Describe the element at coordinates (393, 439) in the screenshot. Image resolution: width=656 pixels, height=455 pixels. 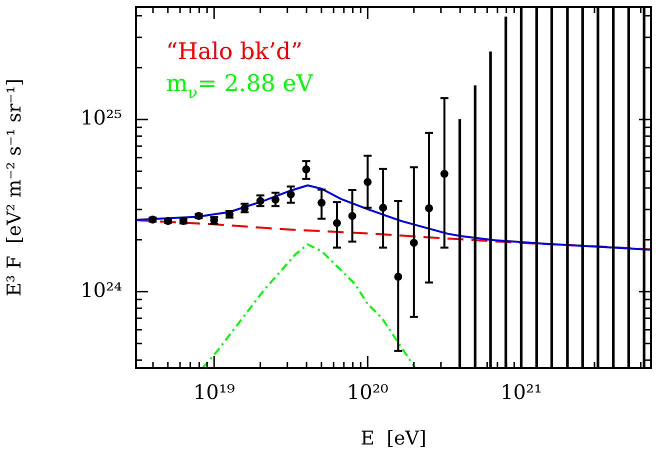
I see `x-axis-title: E [eV]` at that location.